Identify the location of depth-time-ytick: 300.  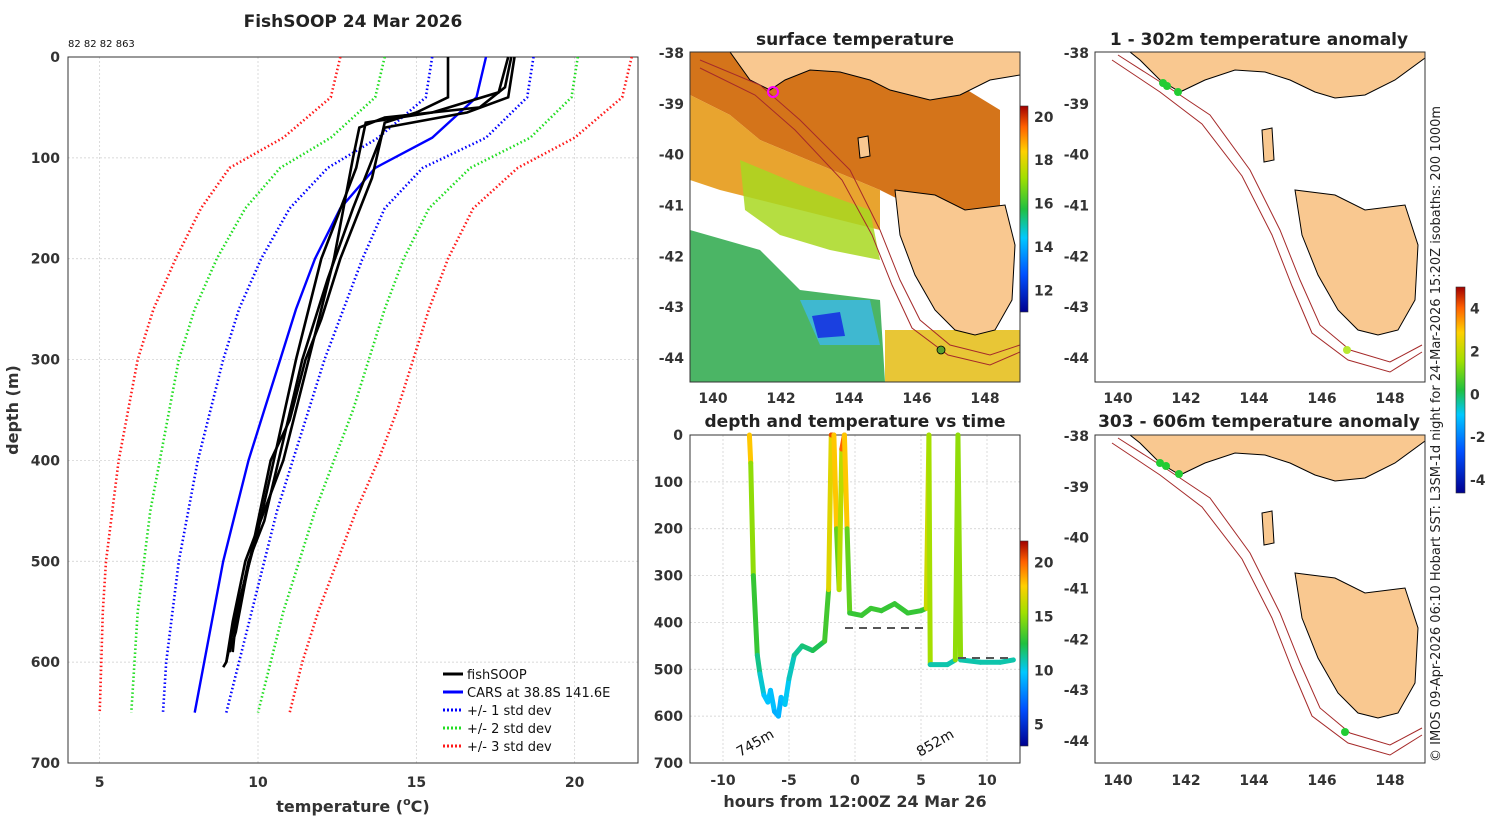
(668, 577).